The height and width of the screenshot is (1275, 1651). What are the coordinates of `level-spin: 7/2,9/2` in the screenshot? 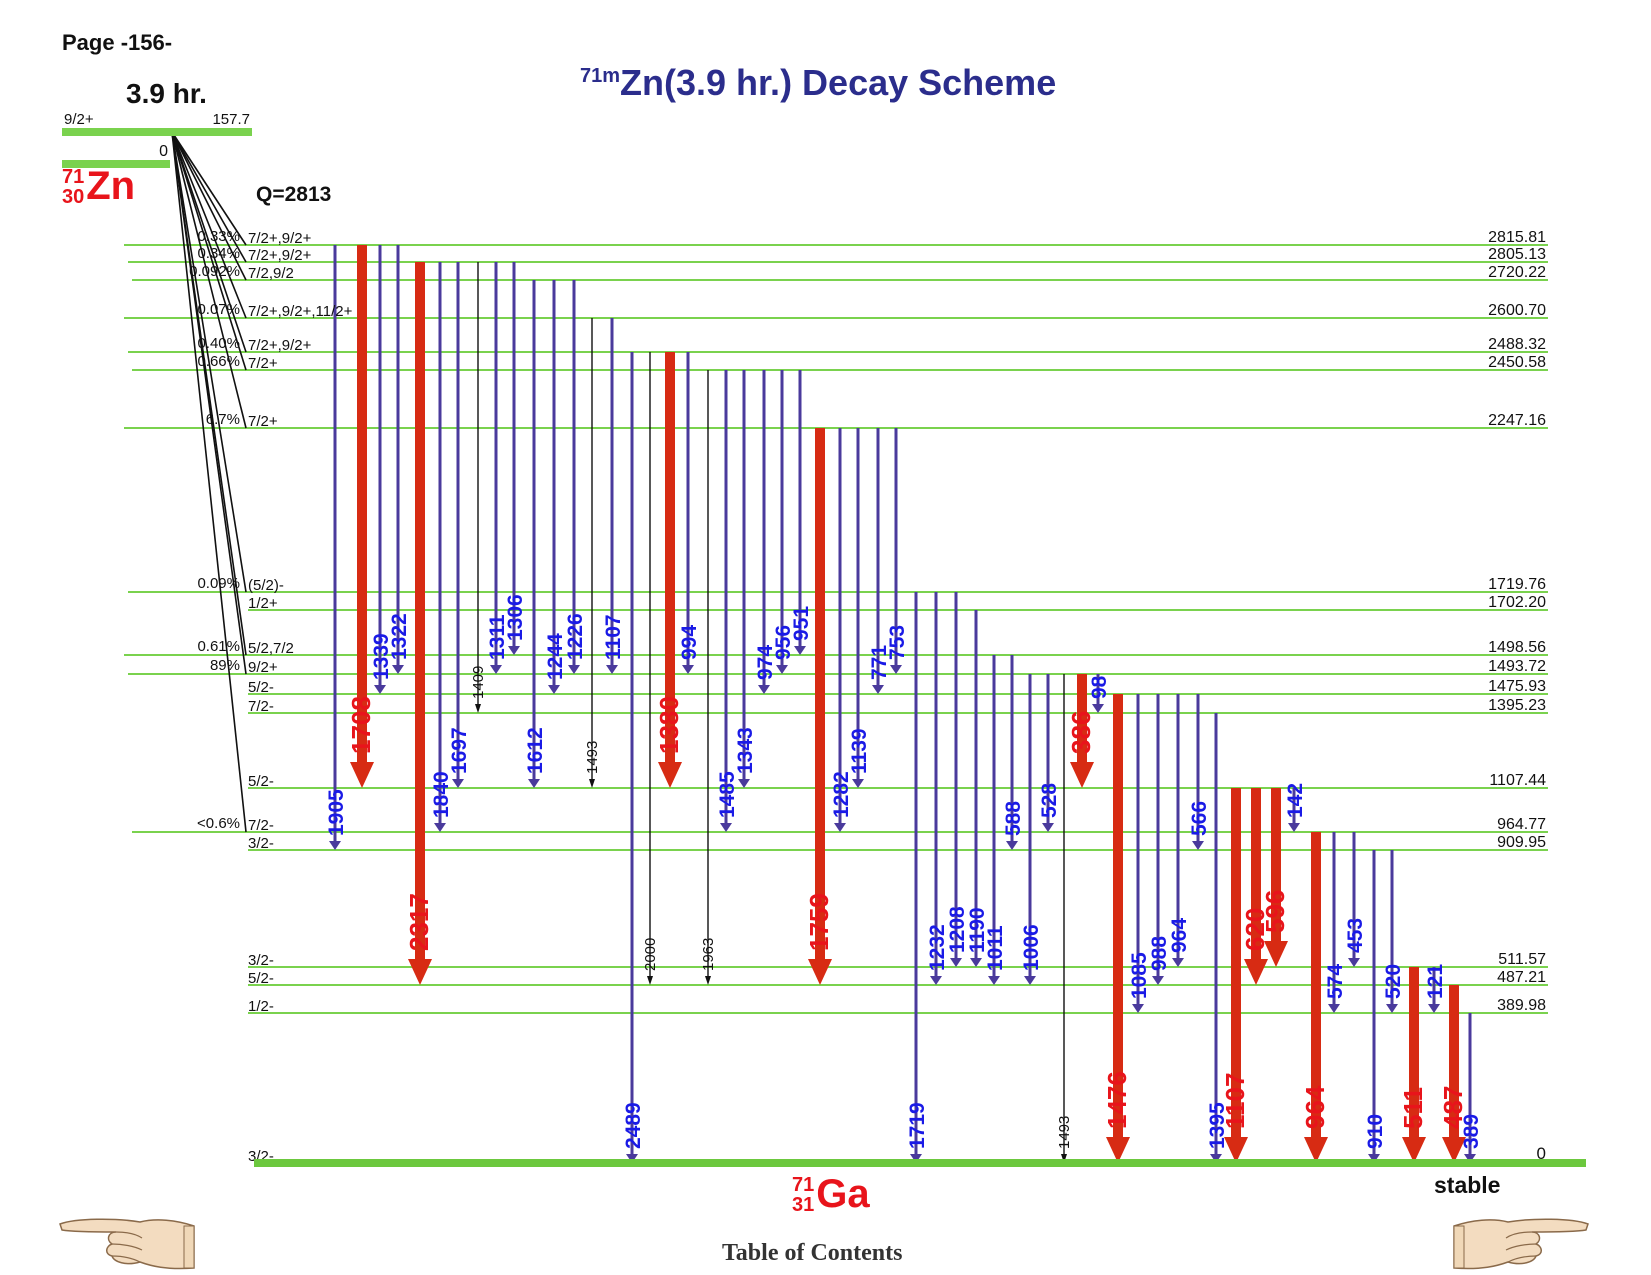 It's located at (271, 273).